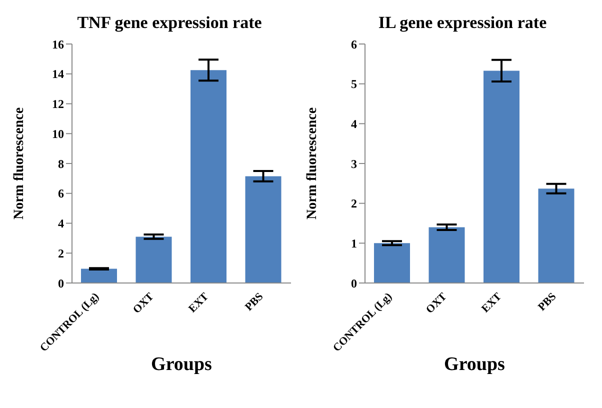 The image size is (602, 408). Describe the element at coordinates (58, 74) in the screenshot. I see `y-tick-label: 14` at that location.